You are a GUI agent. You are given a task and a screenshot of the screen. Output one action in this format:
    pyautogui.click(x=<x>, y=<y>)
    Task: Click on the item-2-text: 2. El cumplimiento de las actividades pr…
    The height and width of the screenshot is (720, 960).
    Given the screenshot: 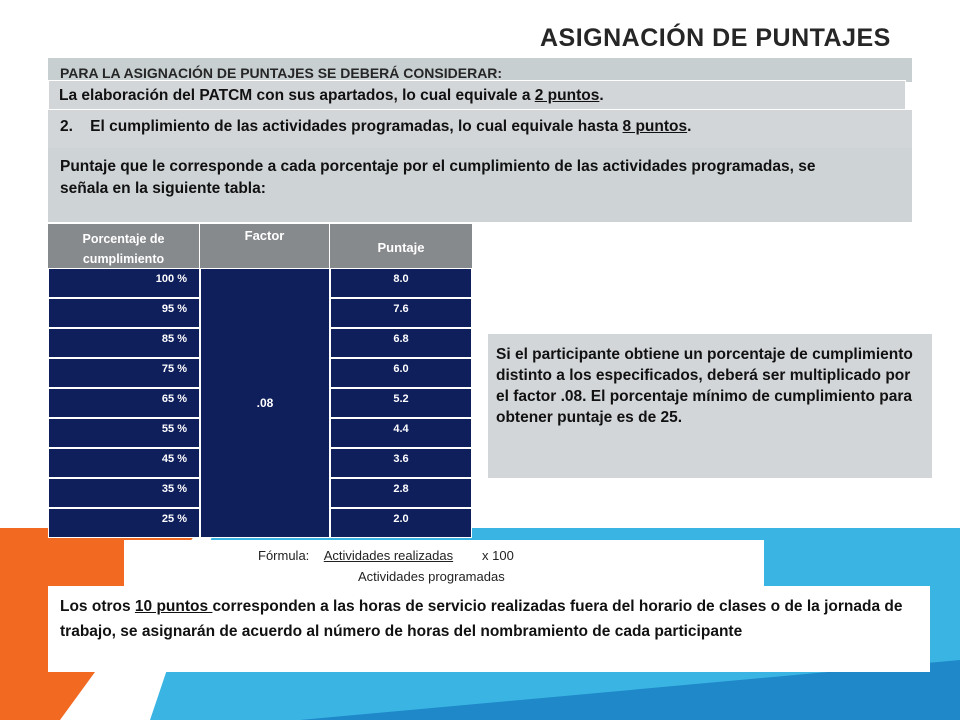 What is the action you would take?
    pyautogui.click(x=375, y=127)
    